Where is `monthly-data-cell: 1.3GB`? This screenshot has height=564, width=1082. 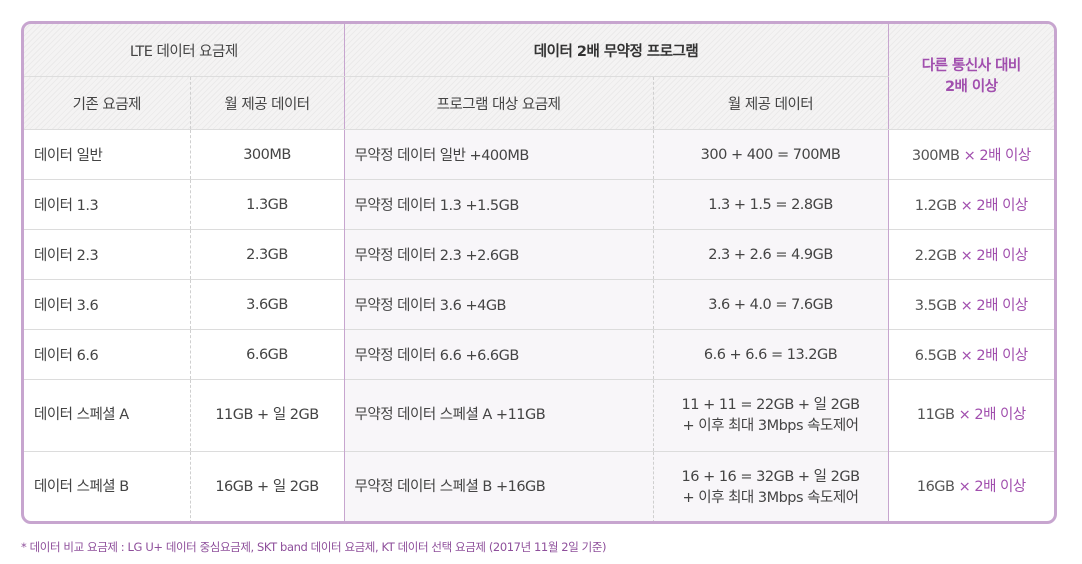
monthly-data-cell: 1.3GB is located at coordinates (267, 204).